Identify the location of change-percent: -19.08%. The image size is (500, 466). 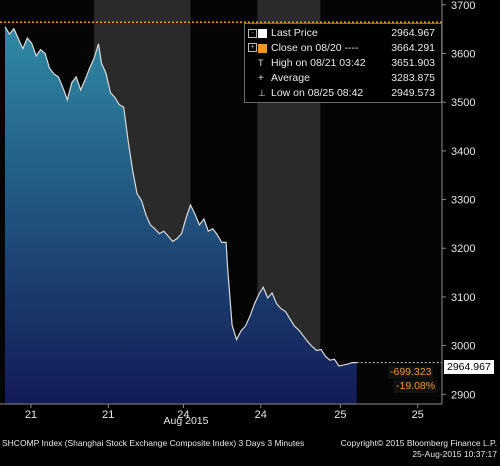
(416, 386).